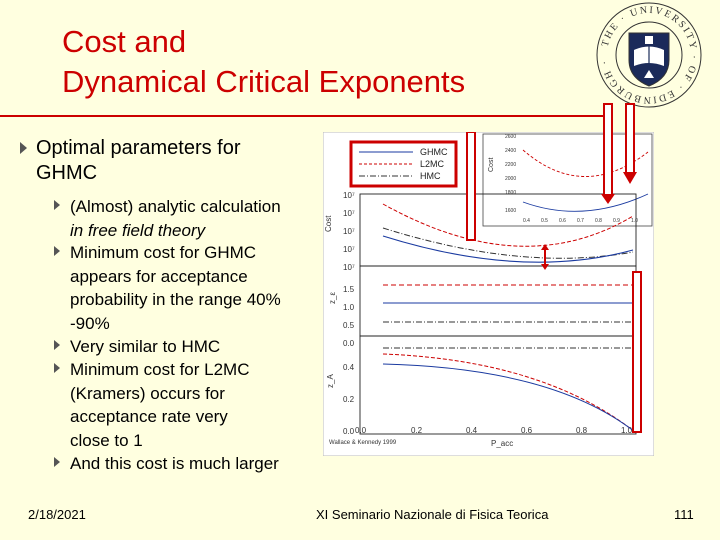 The height and width of the screenshot is (540, 720). I want to click on y-axis-label-z-a: z_A, so click(330, 381).